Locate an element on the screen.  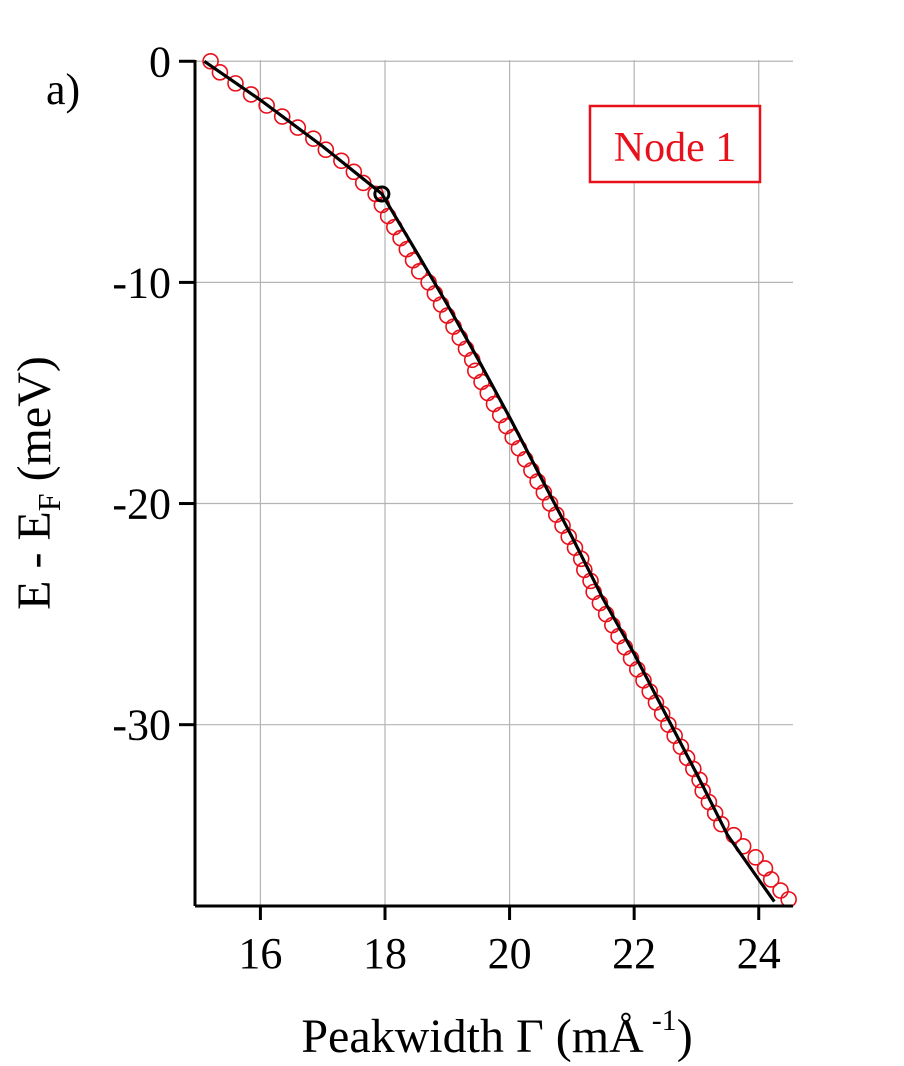
kink-marker is located at coordinates (382, 194).